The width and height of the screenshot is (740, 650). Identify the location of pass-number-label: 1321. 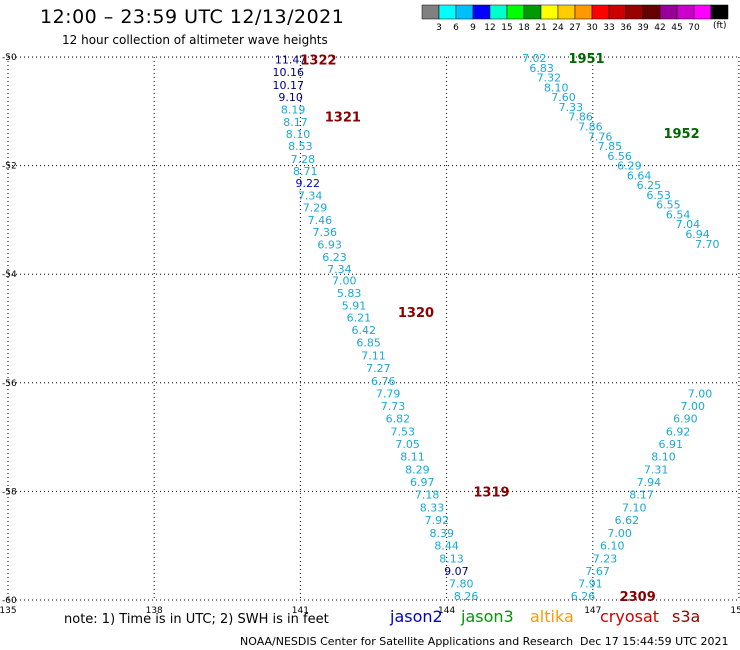
(343, 118).